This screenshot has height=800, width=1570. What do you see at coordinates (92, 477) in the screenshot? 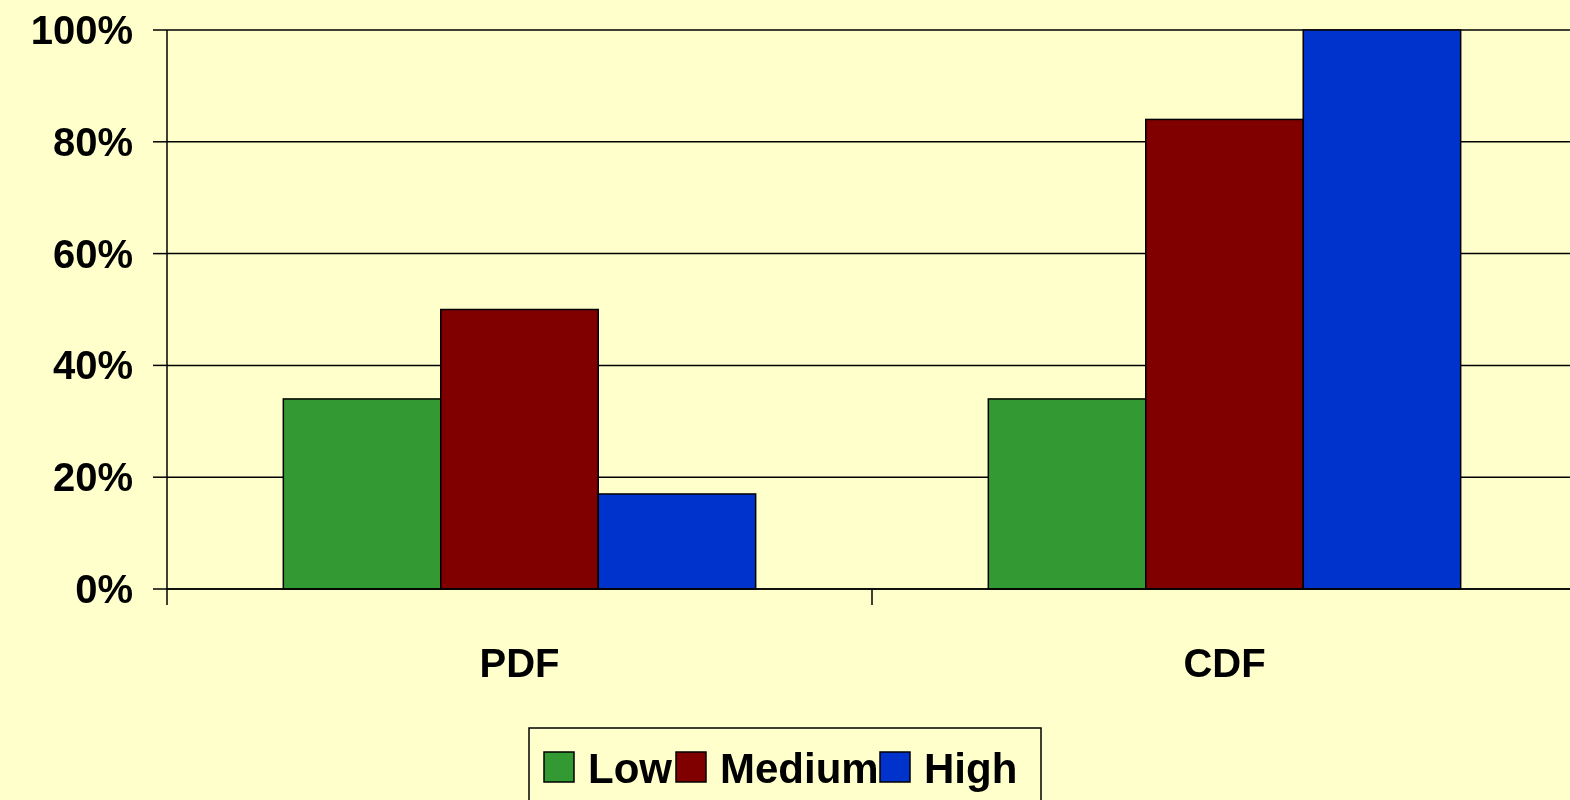
I see `y-tick-label: 20%` at bounding box center [92, 477].